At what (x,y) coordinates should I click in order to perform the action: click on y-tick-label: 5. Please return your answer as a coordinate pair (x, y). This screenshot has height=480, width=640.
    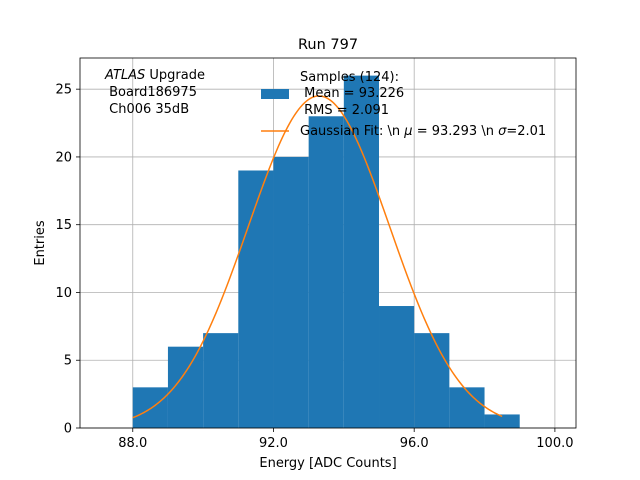
    Looking at the image, I should click on (68, 361).